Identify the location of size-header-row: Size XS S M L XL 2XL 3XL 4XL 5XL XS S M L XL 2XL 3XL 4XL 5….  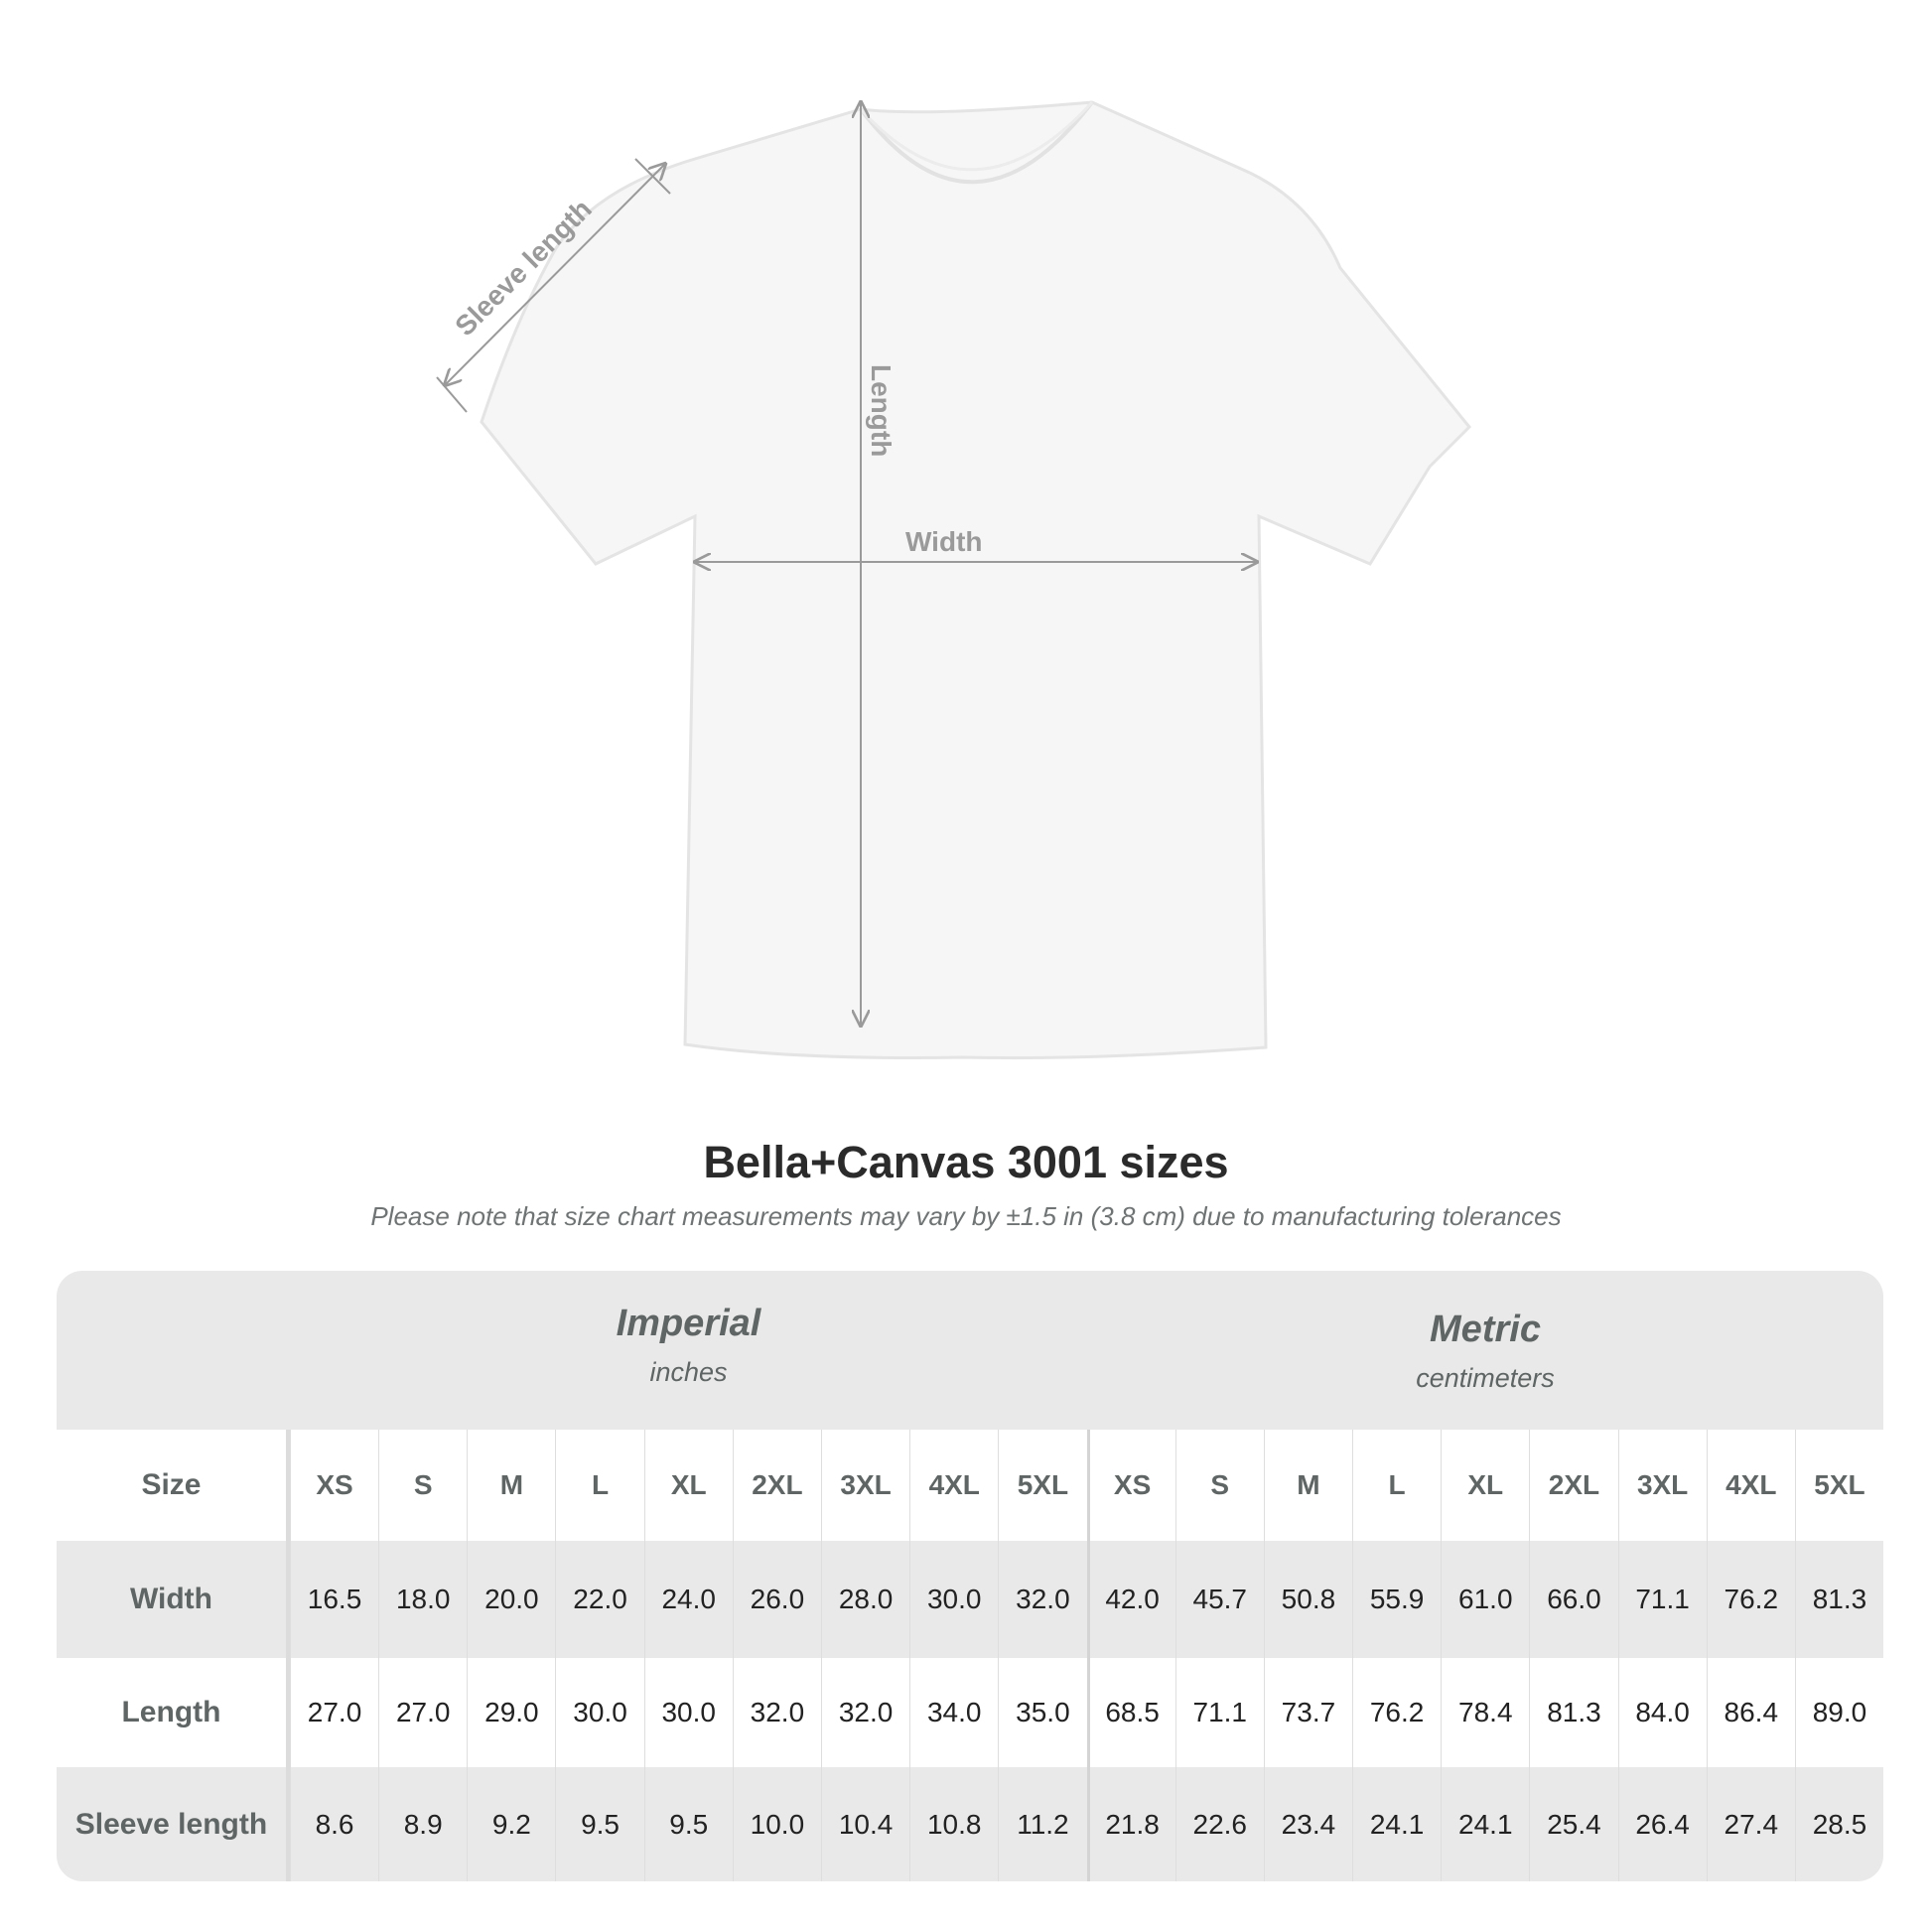
(970, 1486).